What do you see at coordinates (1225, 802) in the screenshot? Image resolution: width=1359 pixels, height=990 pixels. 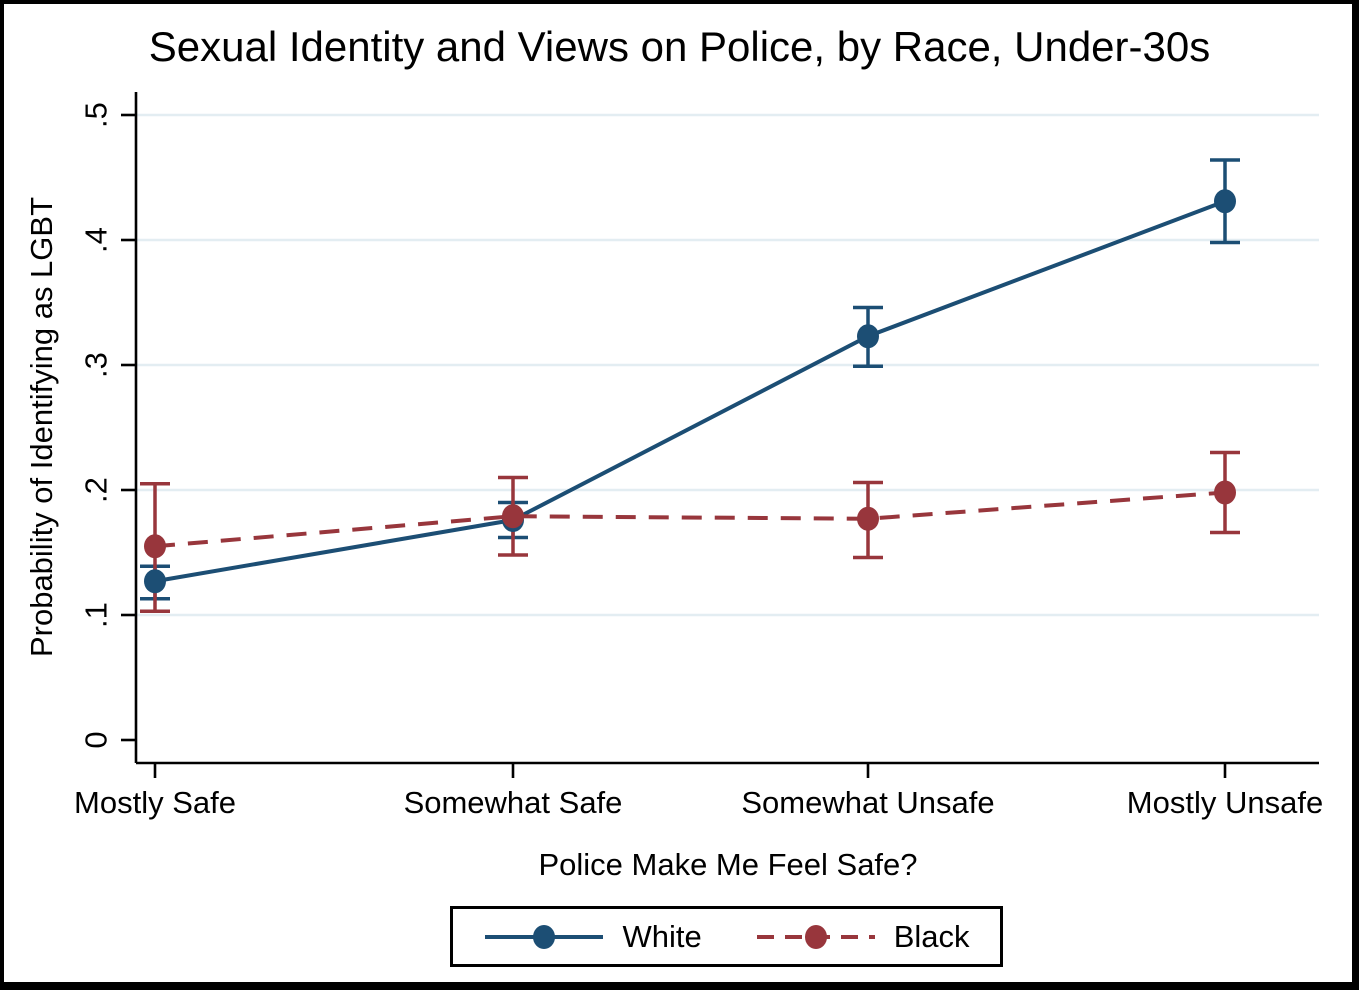 I see `x-tick-label: Mostly Unsafe` at bounding box center [1225, 802].